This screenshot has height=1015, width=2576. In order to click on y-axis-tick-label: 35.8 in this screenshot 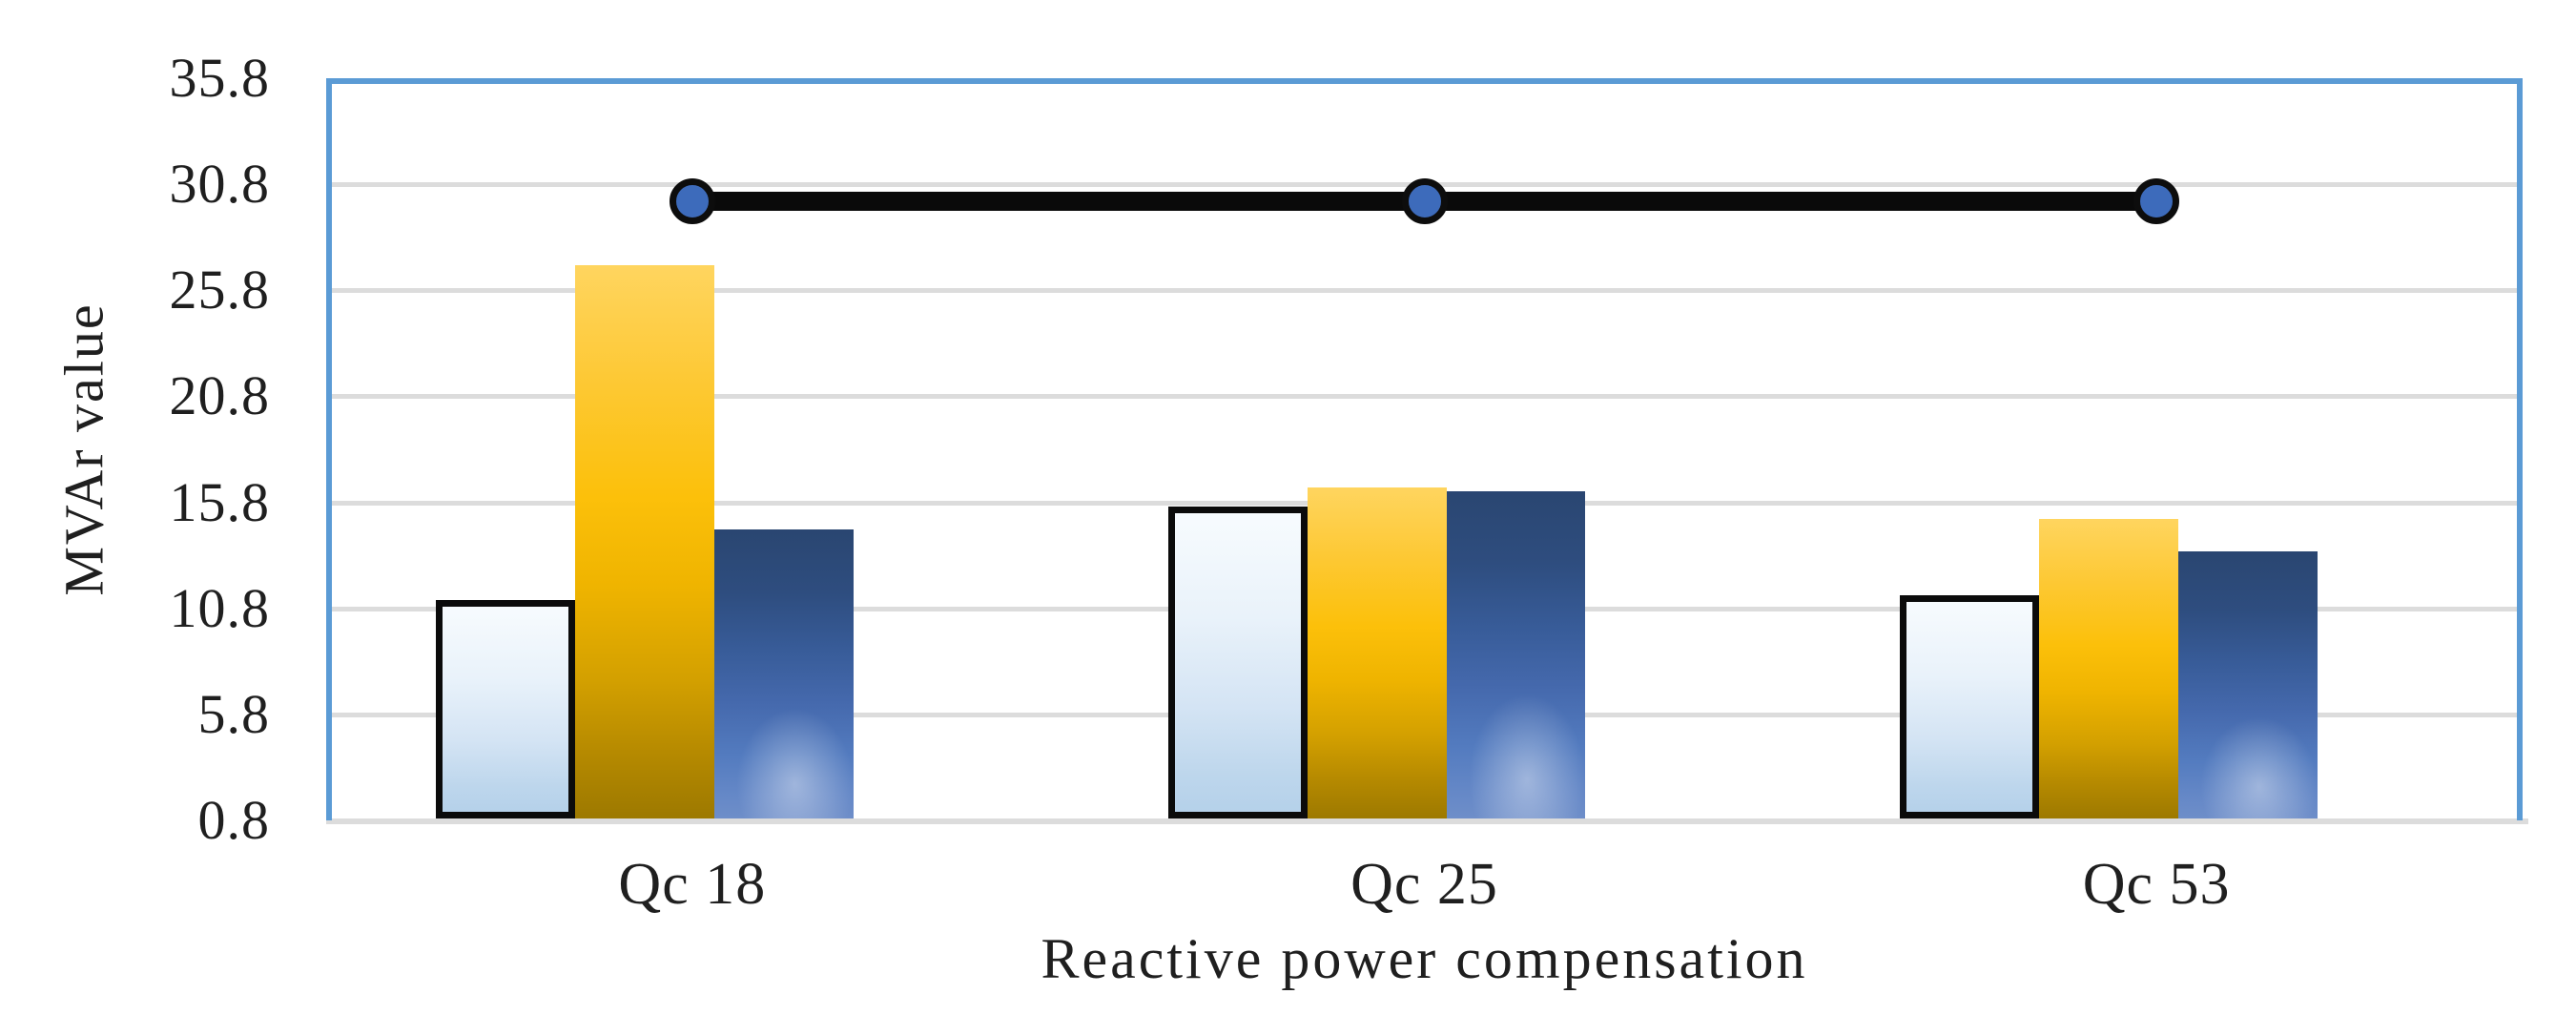, I will do `click(219, 78)`.